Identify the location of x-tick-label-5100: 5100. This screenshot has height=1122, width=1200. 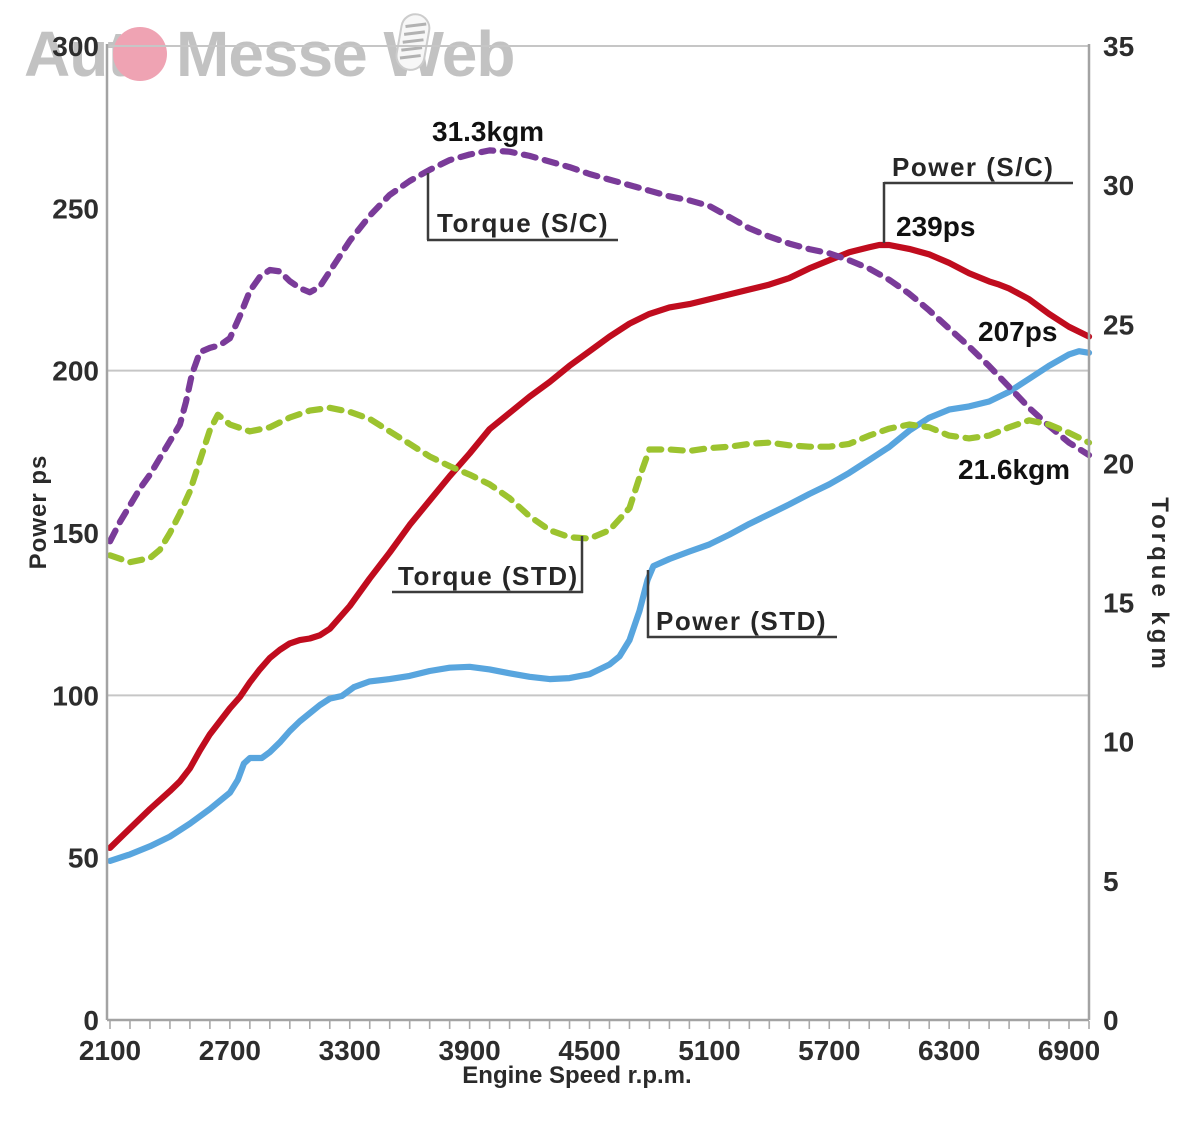
(709, 1050).